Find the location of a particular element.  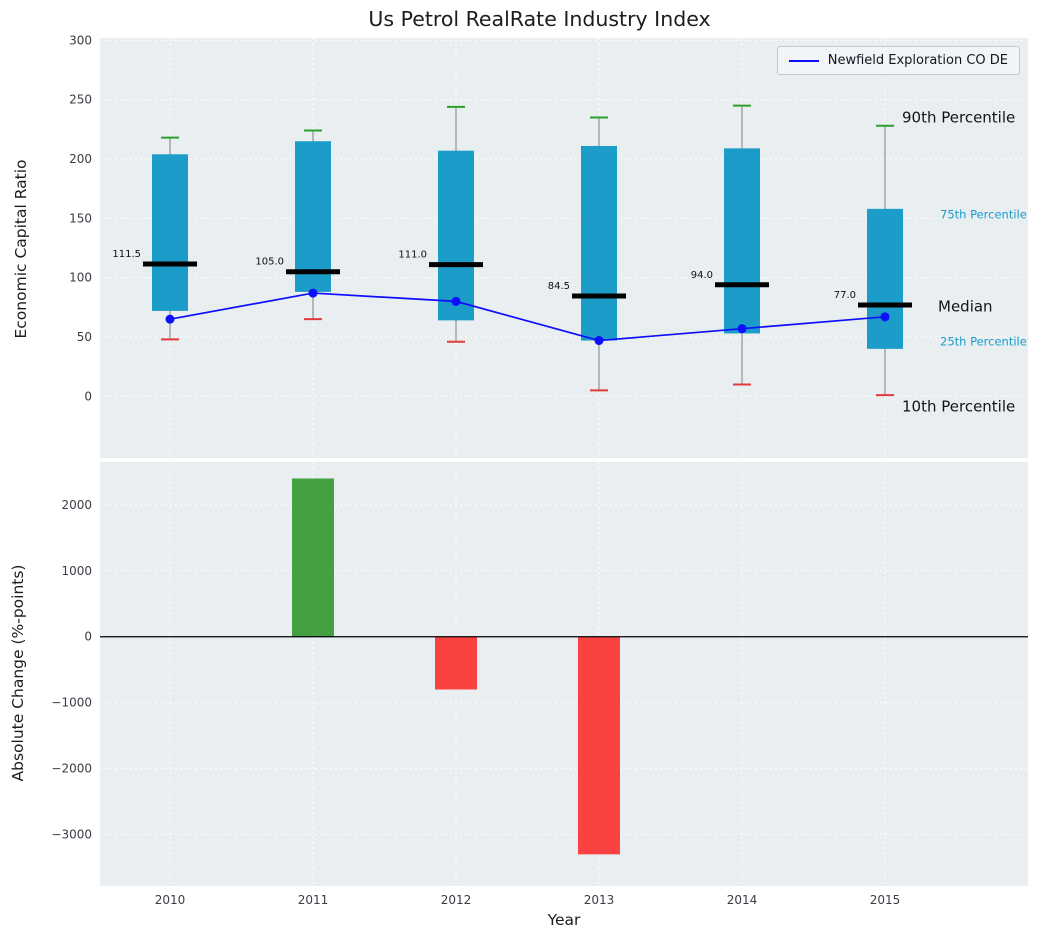

svg-text: 150 is located at coordinates (80, 218).